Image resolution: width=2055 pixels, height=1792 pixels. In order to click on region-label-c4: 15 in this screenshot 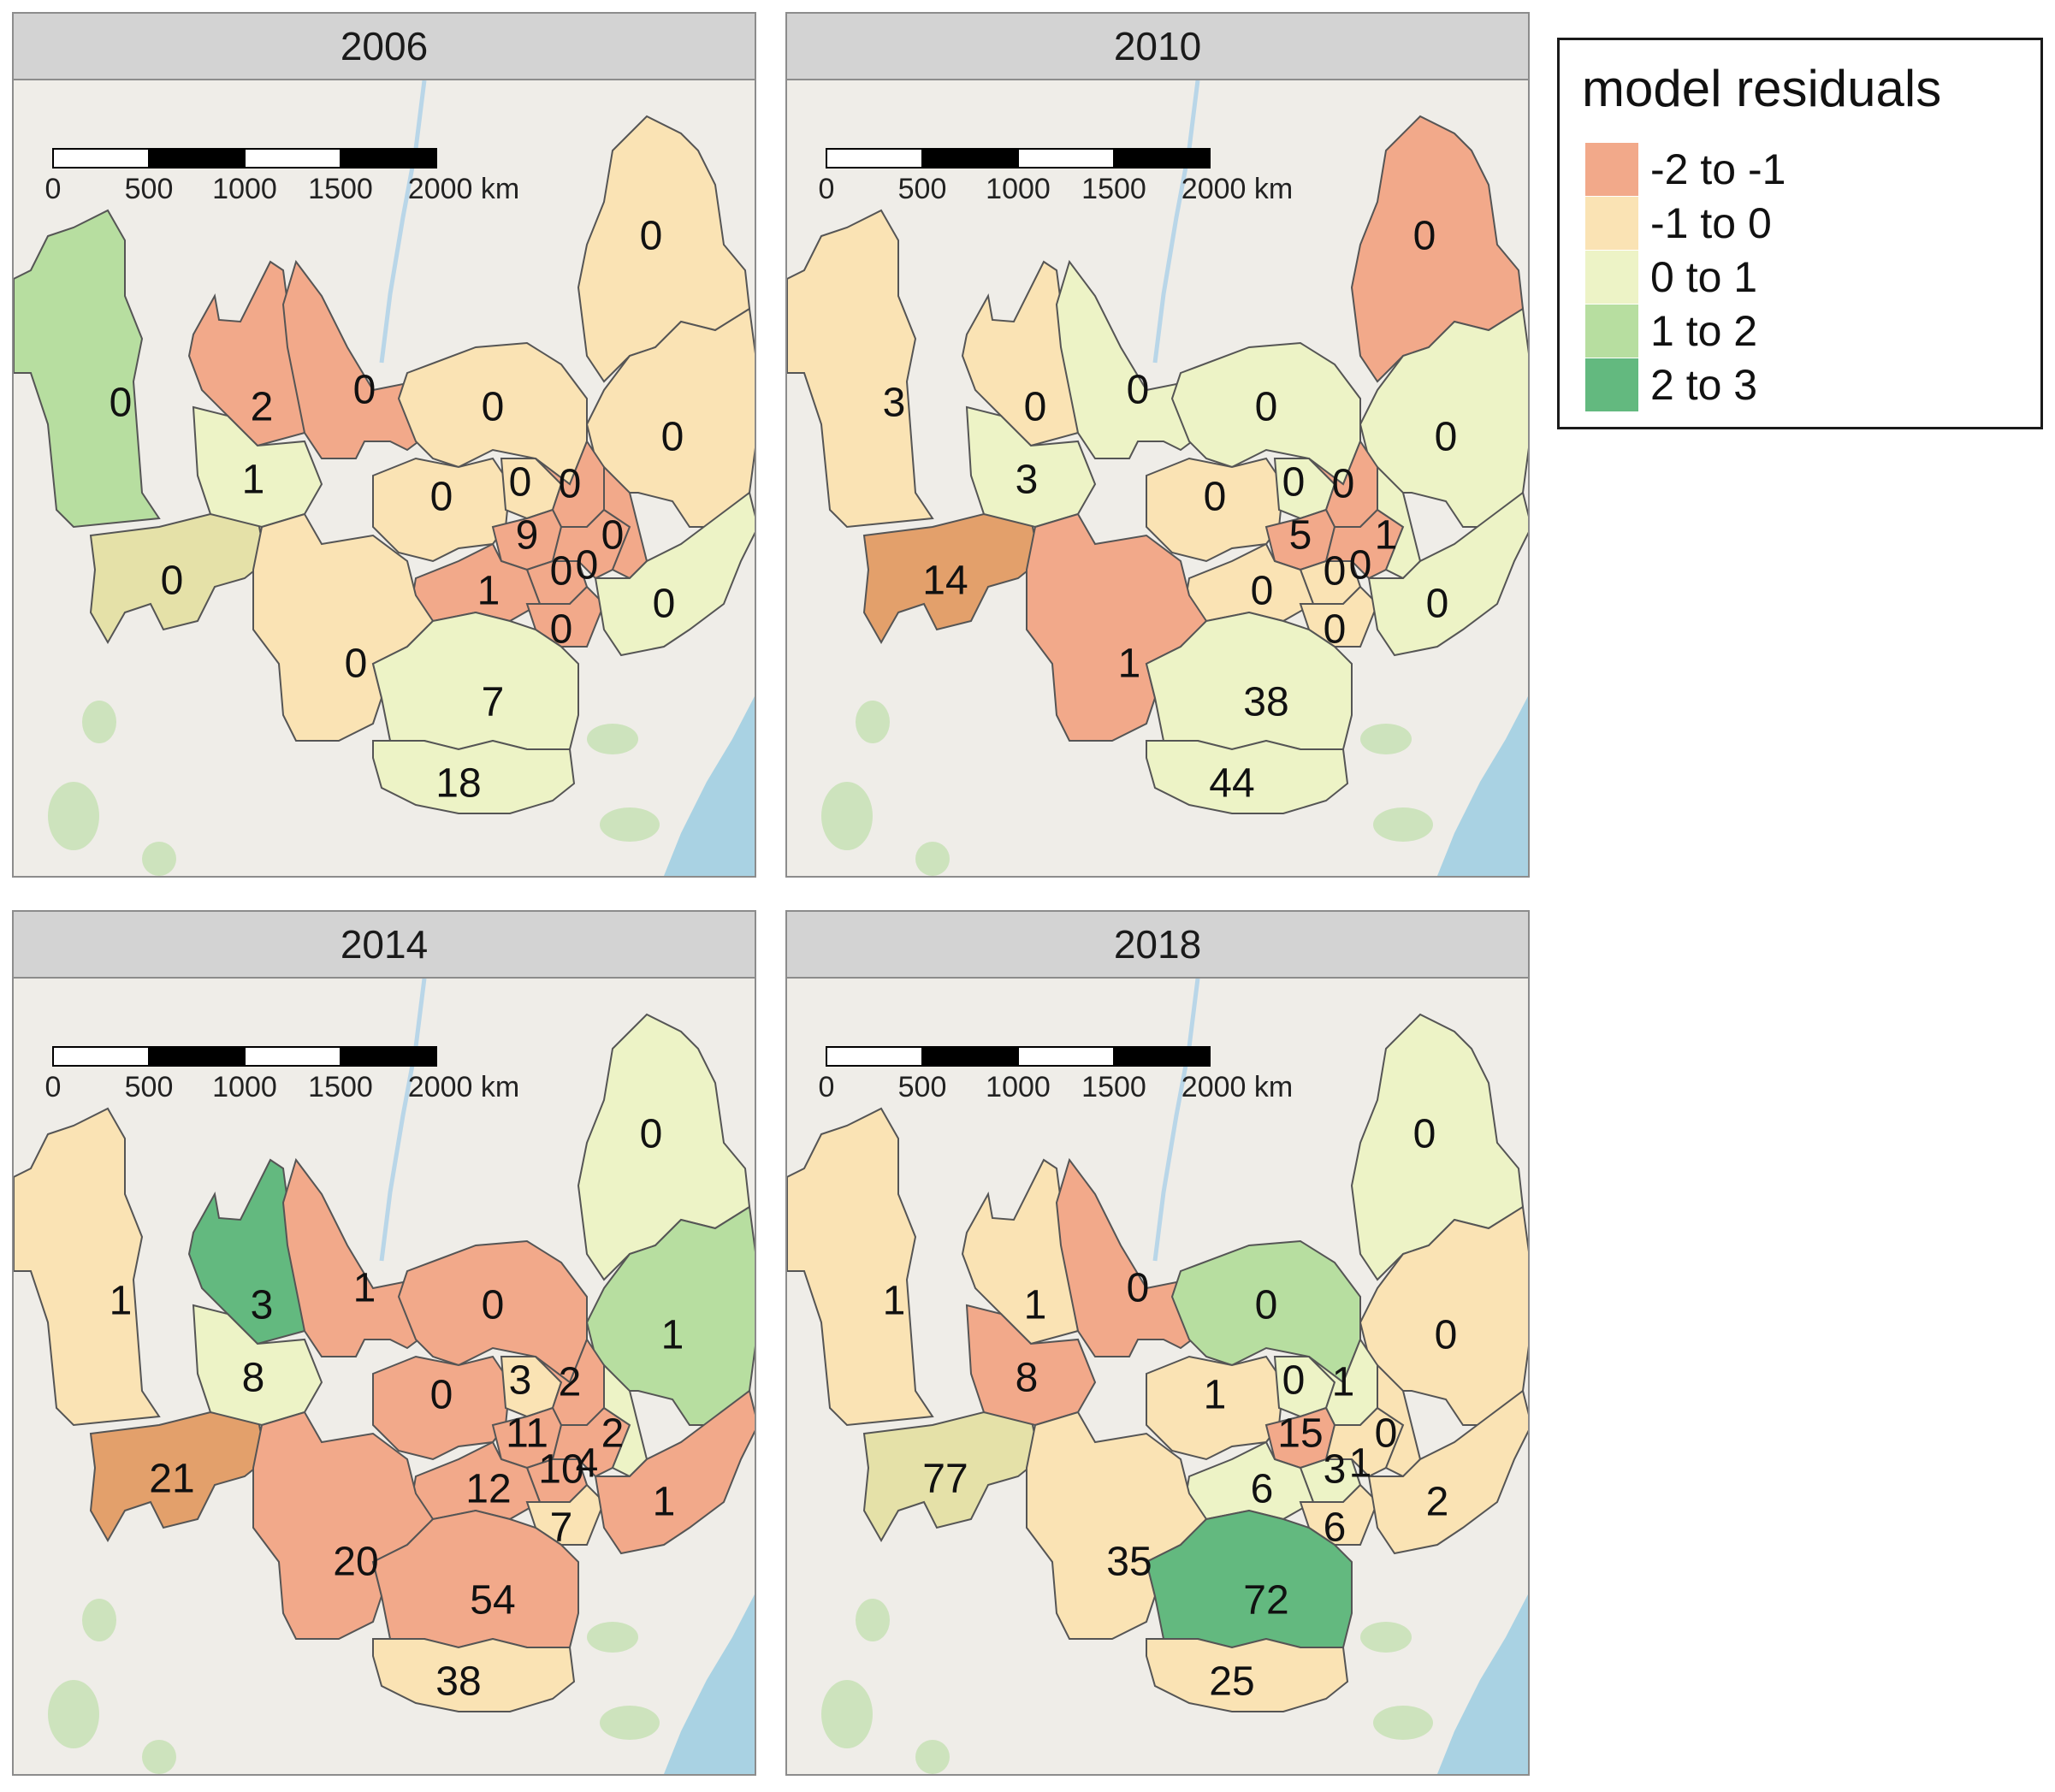, I will do `click(1300, 1434)`.